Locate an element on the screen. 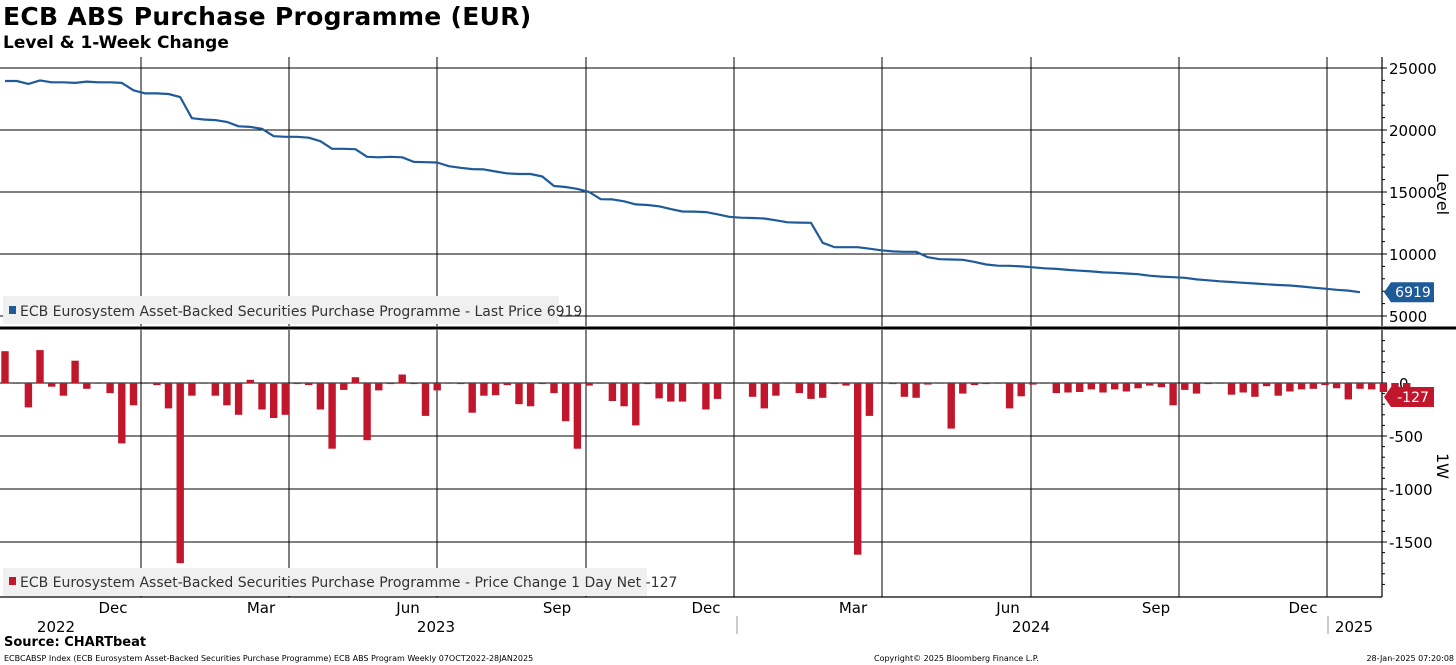 This screenshot has width=1456, height=665. x-tick-label-month: Mar is located at coordinates (261, 608).